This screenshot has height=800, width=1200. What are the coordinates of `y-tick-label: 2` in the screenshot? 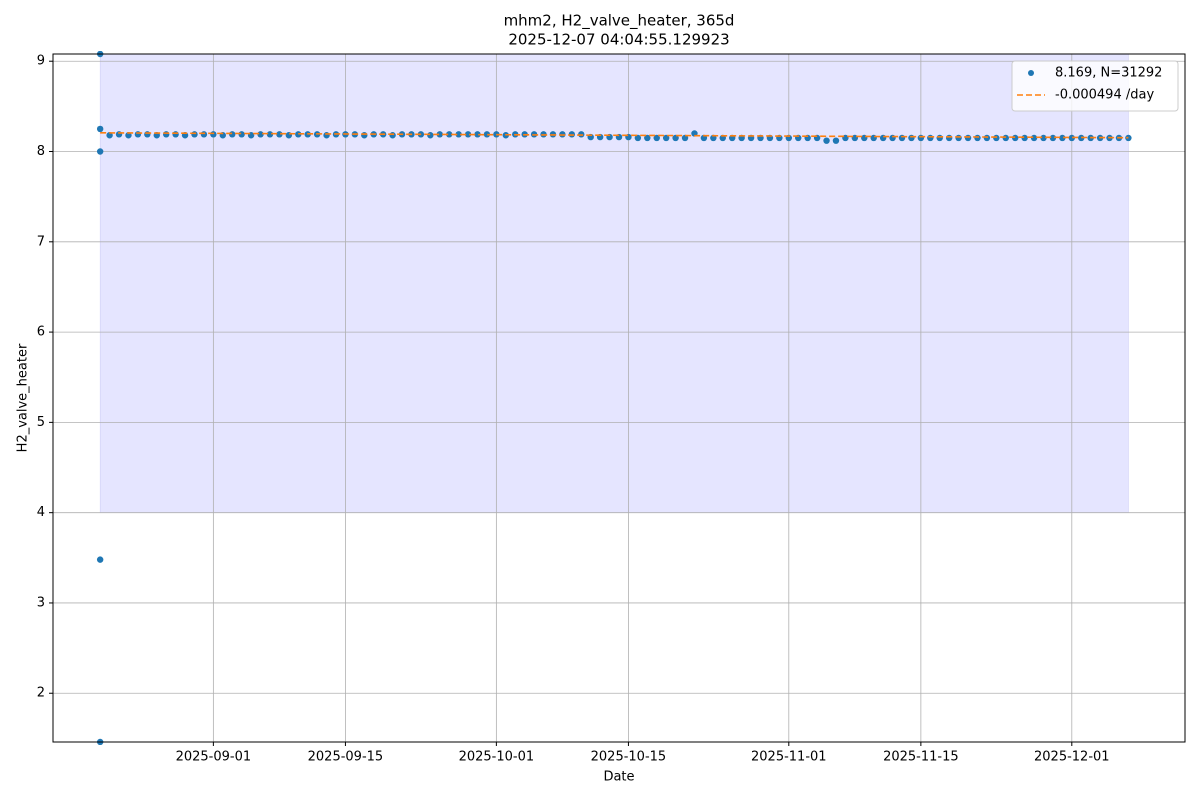 It's located at (41, 693).